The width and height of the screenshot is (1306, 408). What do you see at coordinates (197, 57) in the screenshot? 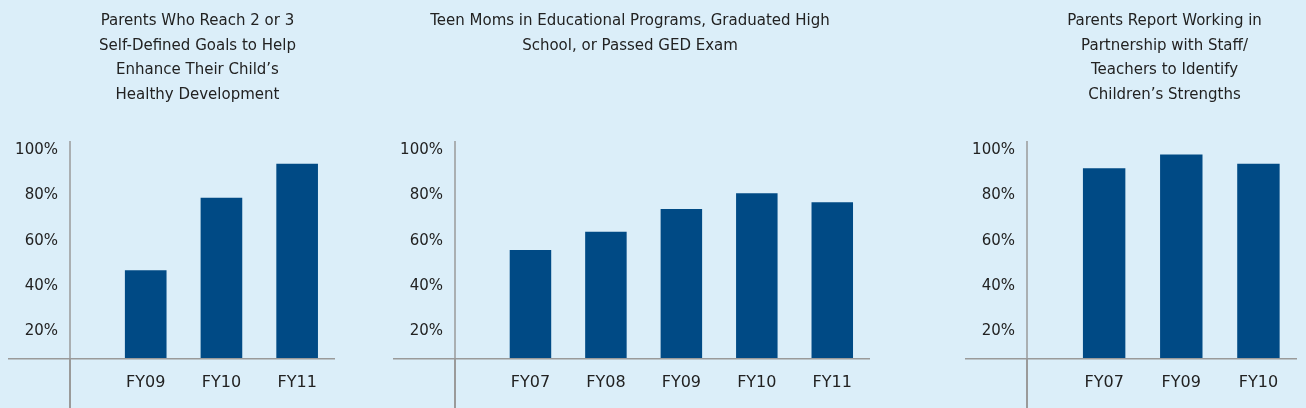
I see `chart-title: Parents Who Reach 2 or 3 Self-Defined Goals to Help Enhance Their Child’s Healthy Development` at bounding box center [197, 57].